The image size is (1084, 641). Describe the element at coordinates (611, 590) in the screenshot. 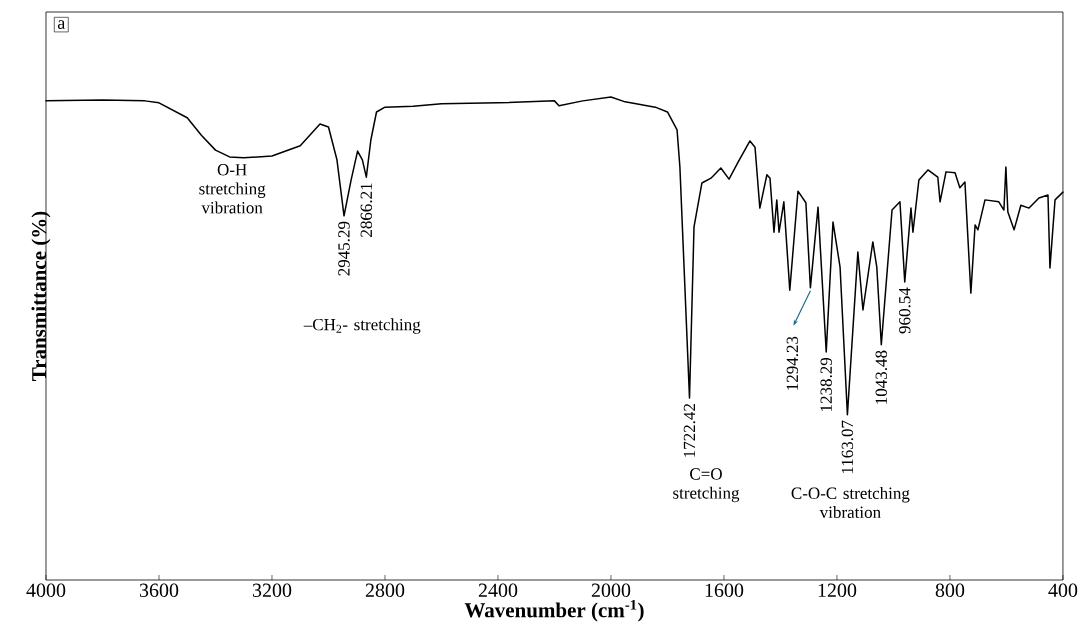

I see `x-tick-label: 2000` at that location.